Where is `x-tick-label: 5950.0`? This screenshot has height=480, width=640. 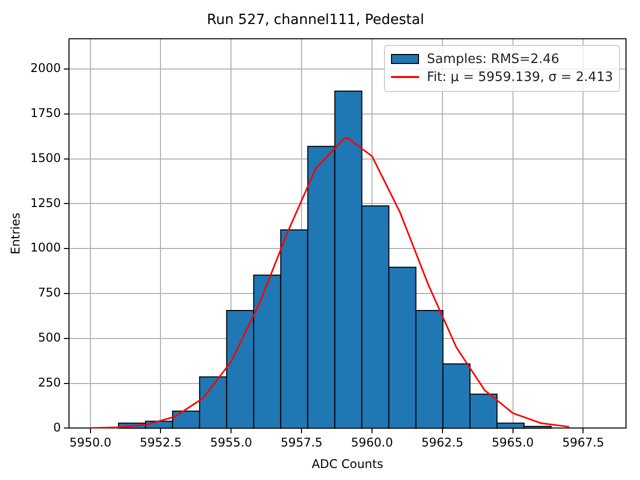 x-tick-label: 5950.0 is located at coordinates (90, 443).